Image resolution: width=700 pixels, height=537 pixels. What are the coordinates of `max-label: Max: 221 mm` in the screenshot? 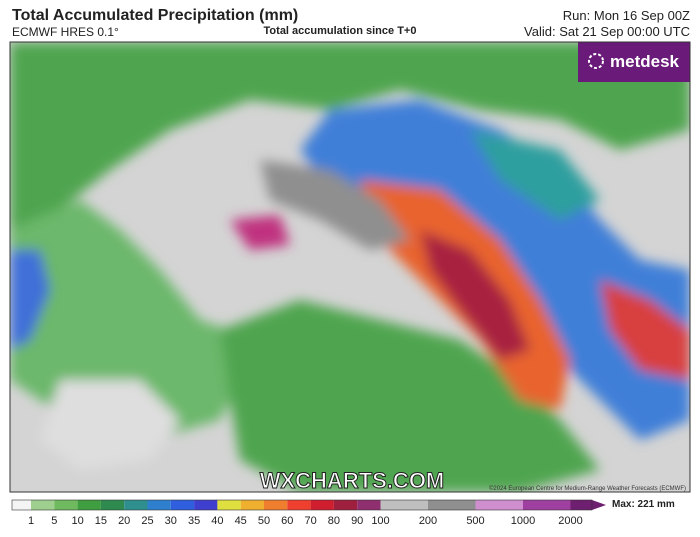 It's located at (643, 504).